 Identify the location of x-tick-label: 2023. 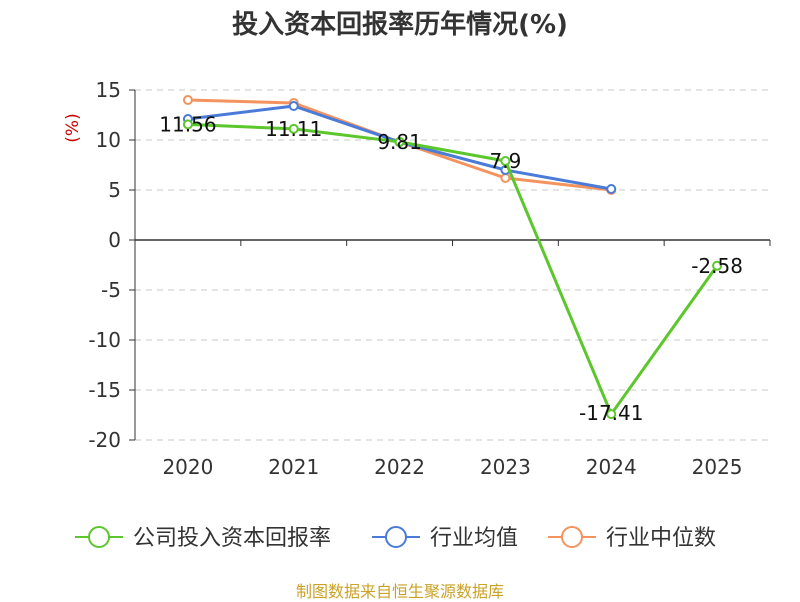
(505, 467).